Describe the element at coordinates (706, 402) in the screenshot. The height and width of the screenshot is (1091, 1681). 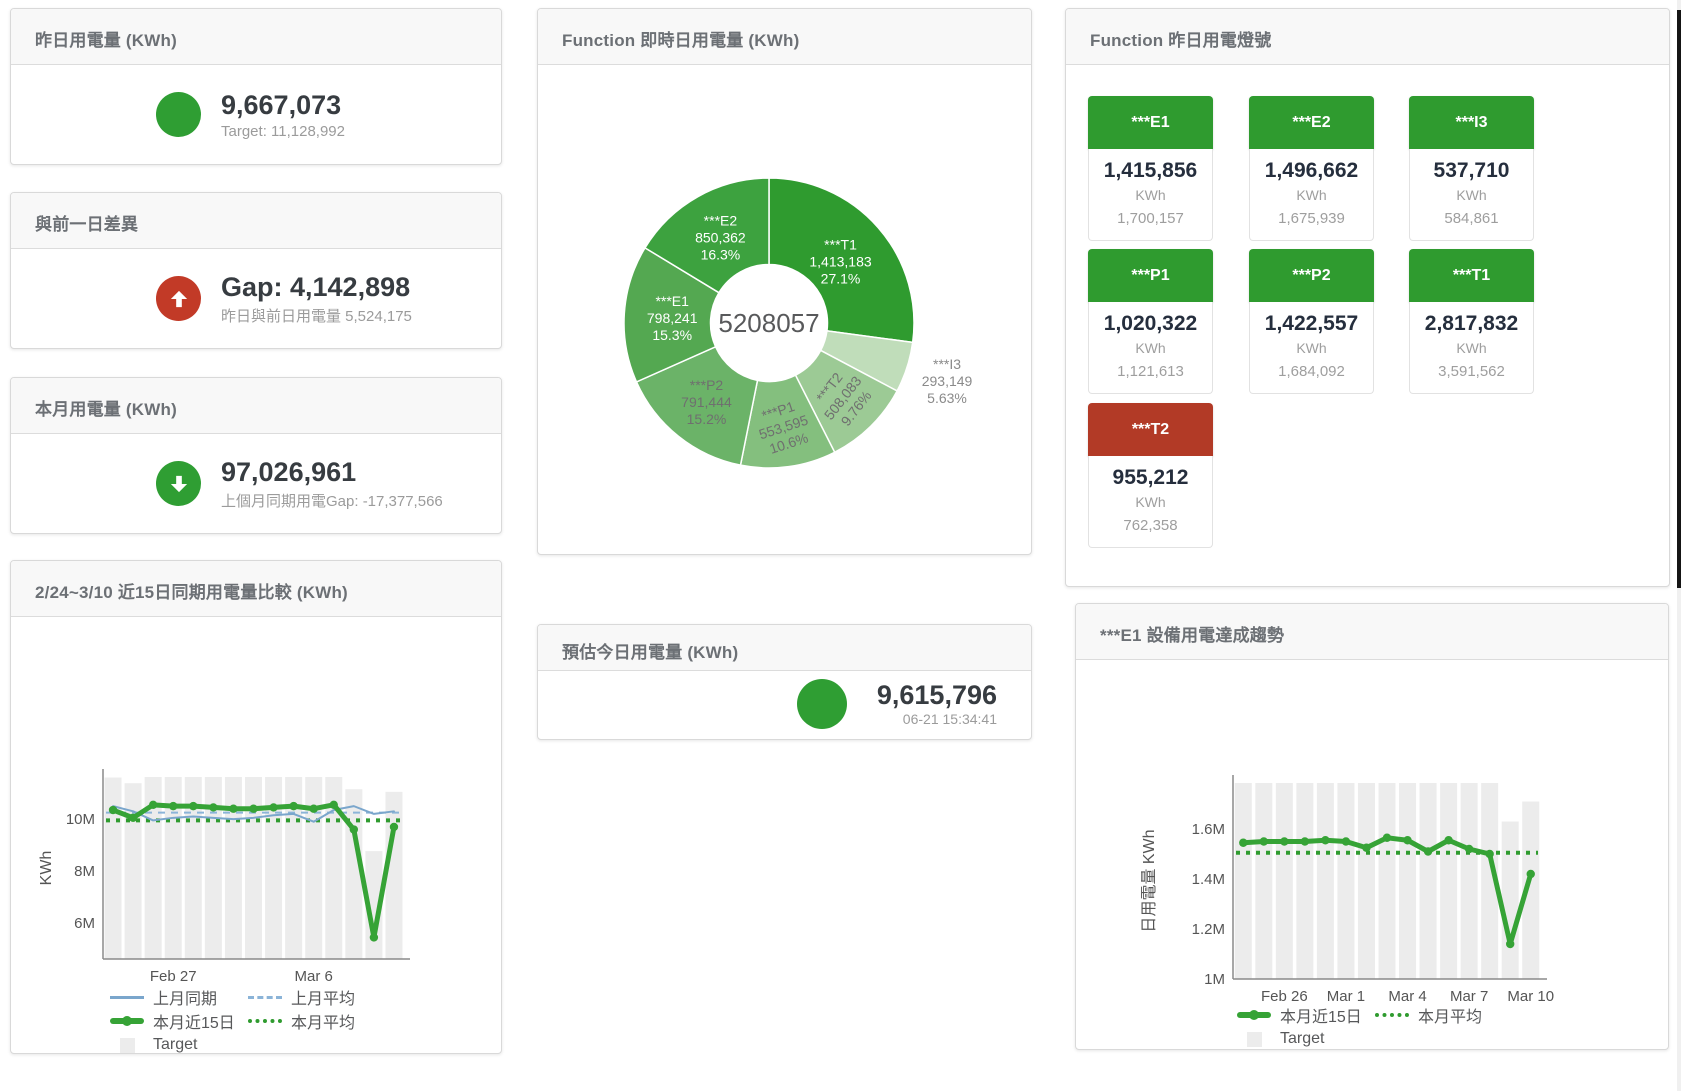
I see `donut-label-P2: ***P2 791,444 15.2%` at that location.